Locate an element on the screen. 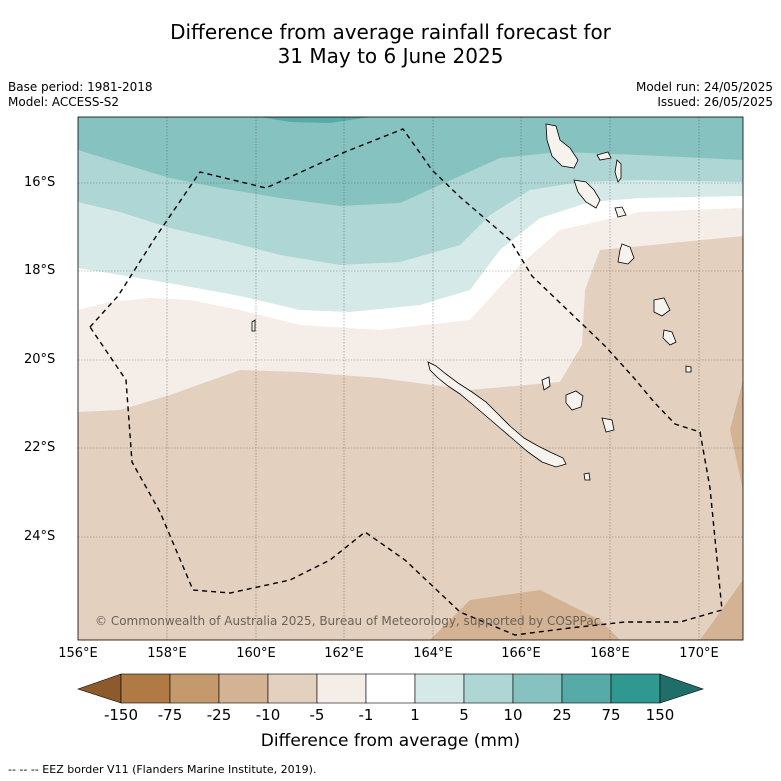  lat-label-18s: 18°S is located at coordinates (40, 270).